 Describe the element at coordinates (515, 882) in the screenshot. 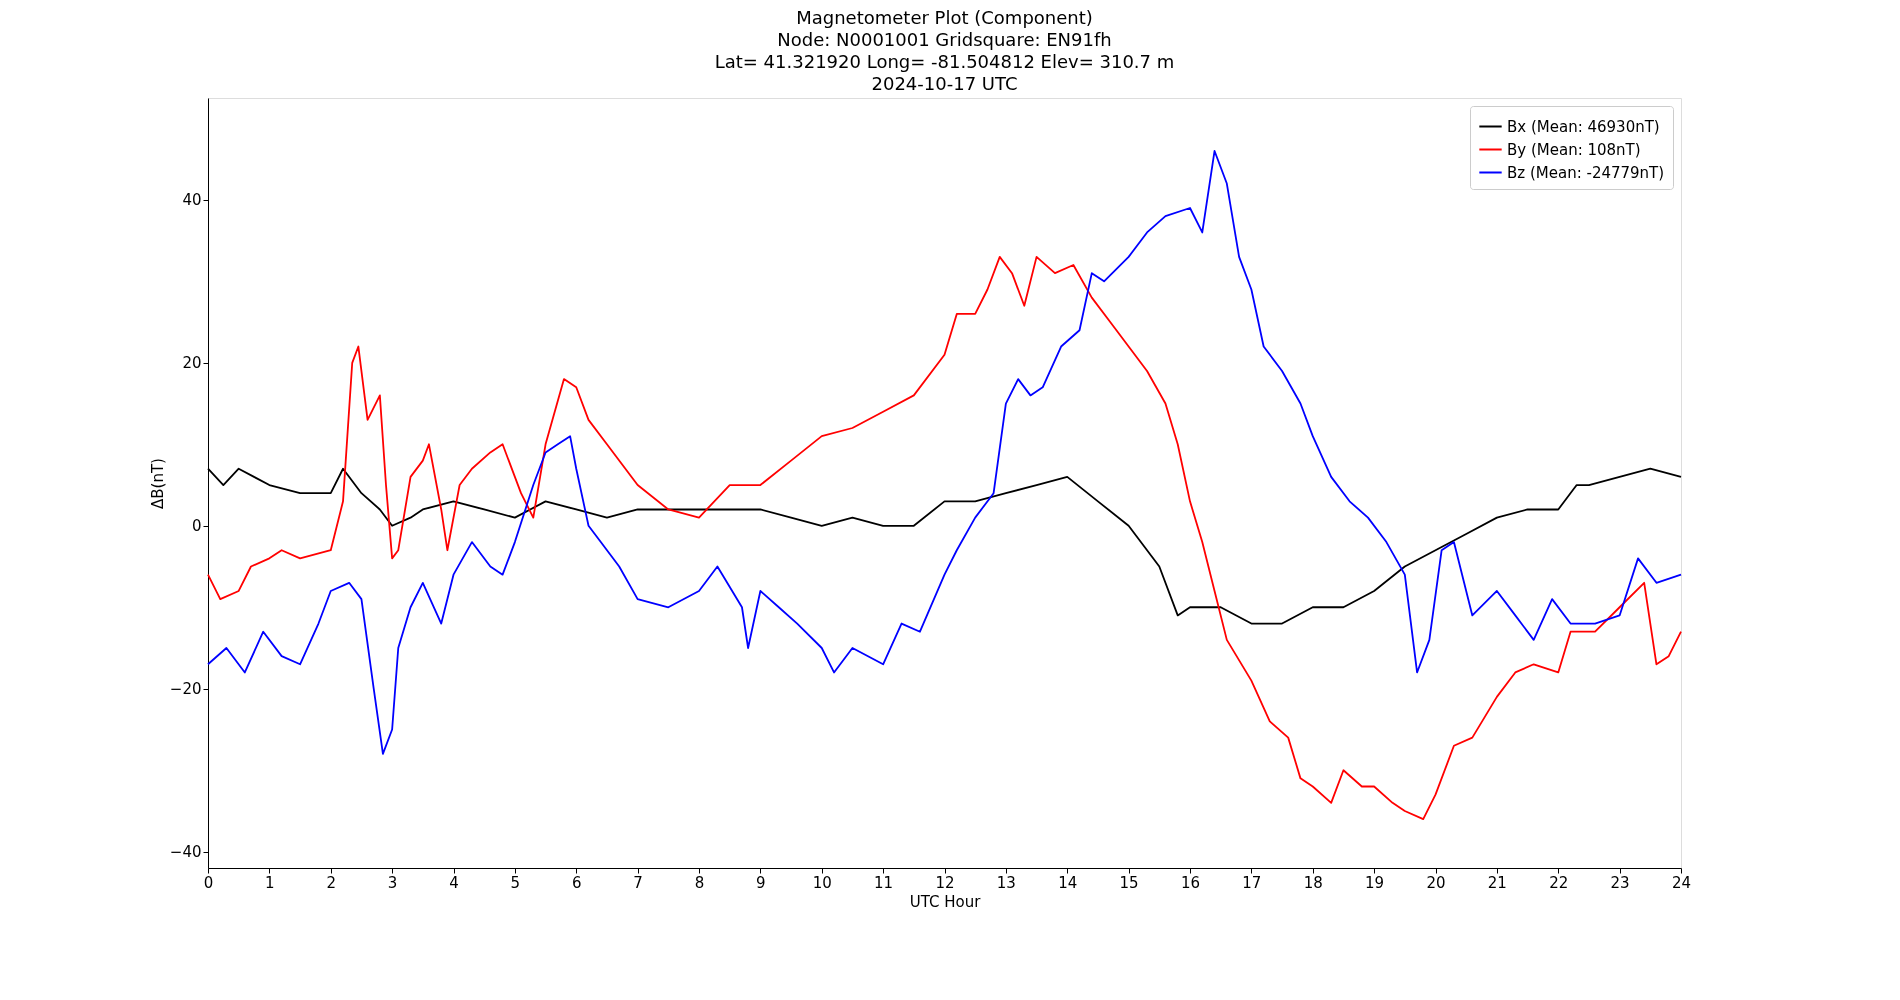

I see `x-tick-label: 5` at that location.